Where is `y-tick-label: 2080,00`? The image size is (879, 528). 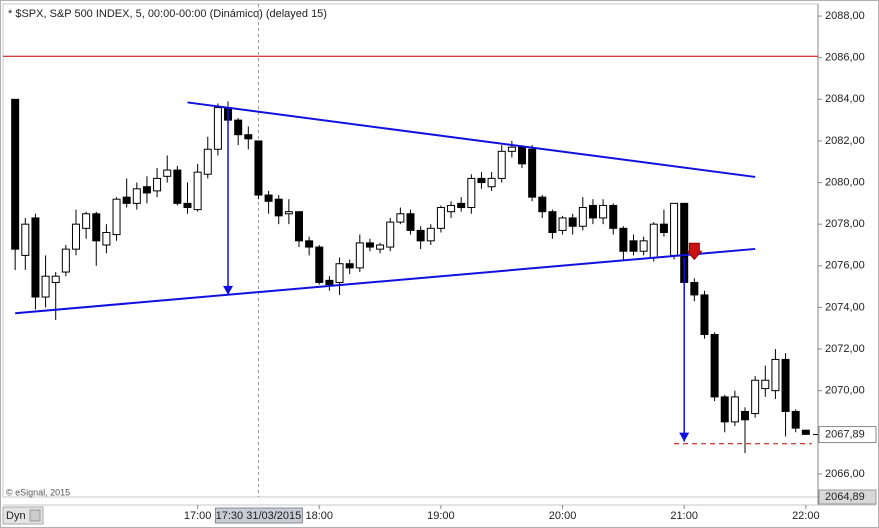
y-tick-label: 2080,00 is located at coordinates (845, 182).